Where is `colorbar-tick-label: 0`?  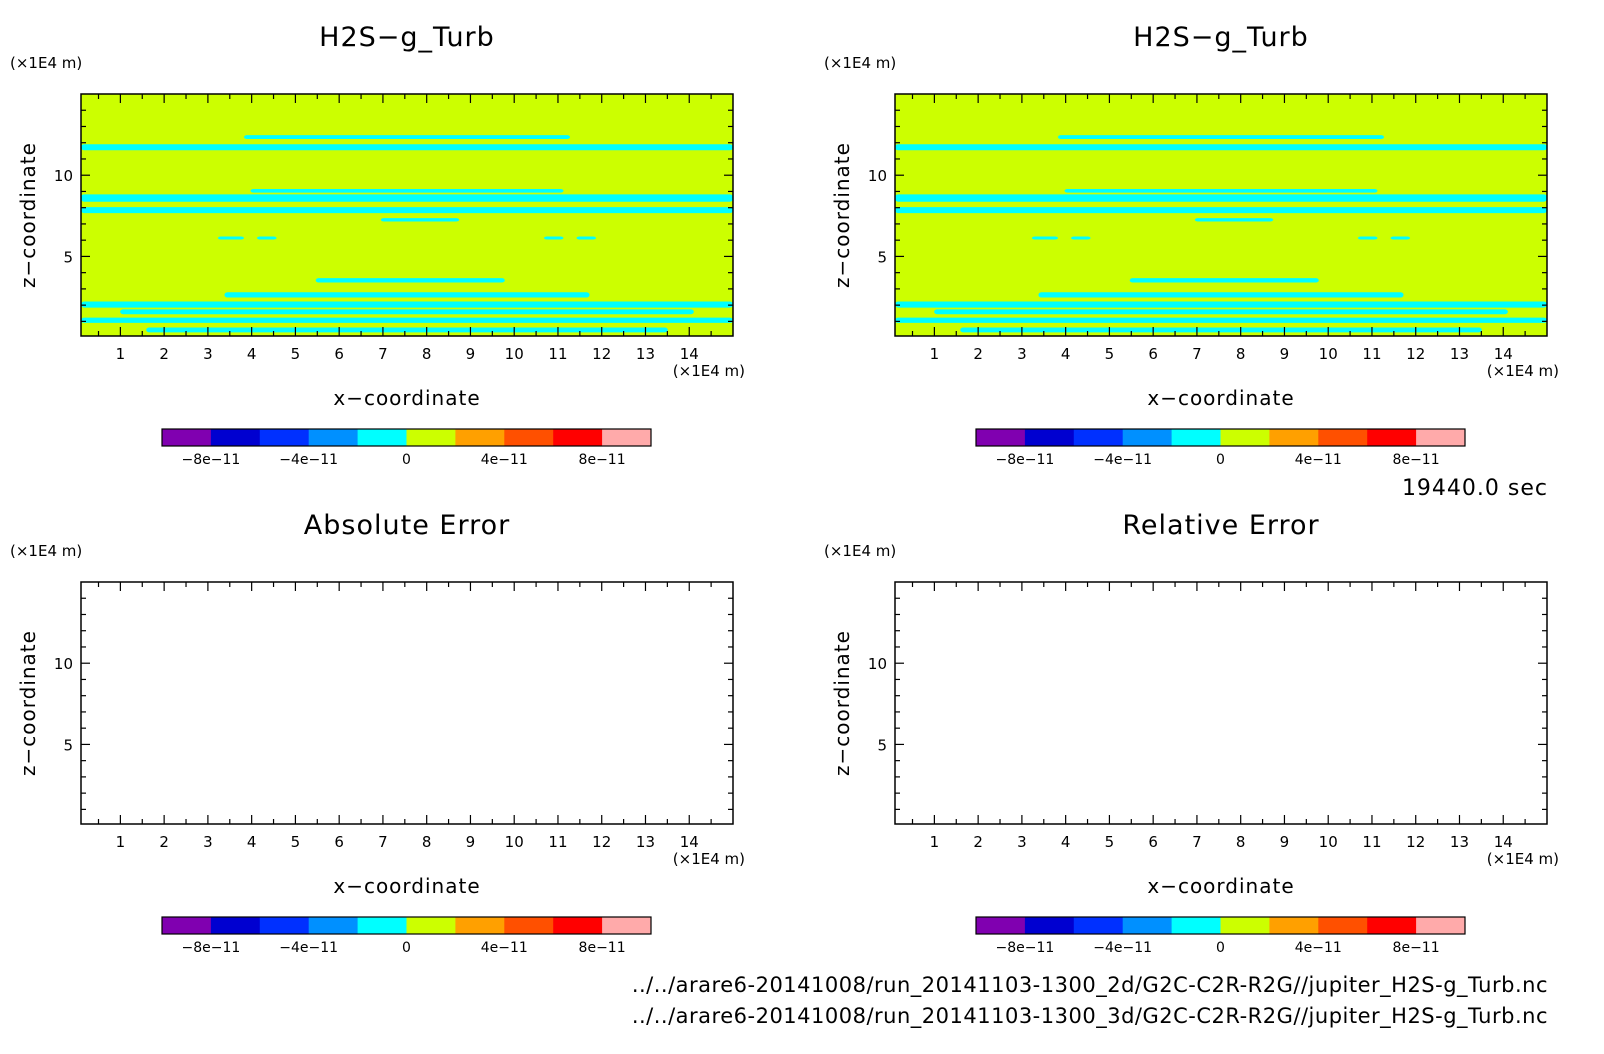
colorbar-tick-label: 0 is located at coordinates (406, 948).